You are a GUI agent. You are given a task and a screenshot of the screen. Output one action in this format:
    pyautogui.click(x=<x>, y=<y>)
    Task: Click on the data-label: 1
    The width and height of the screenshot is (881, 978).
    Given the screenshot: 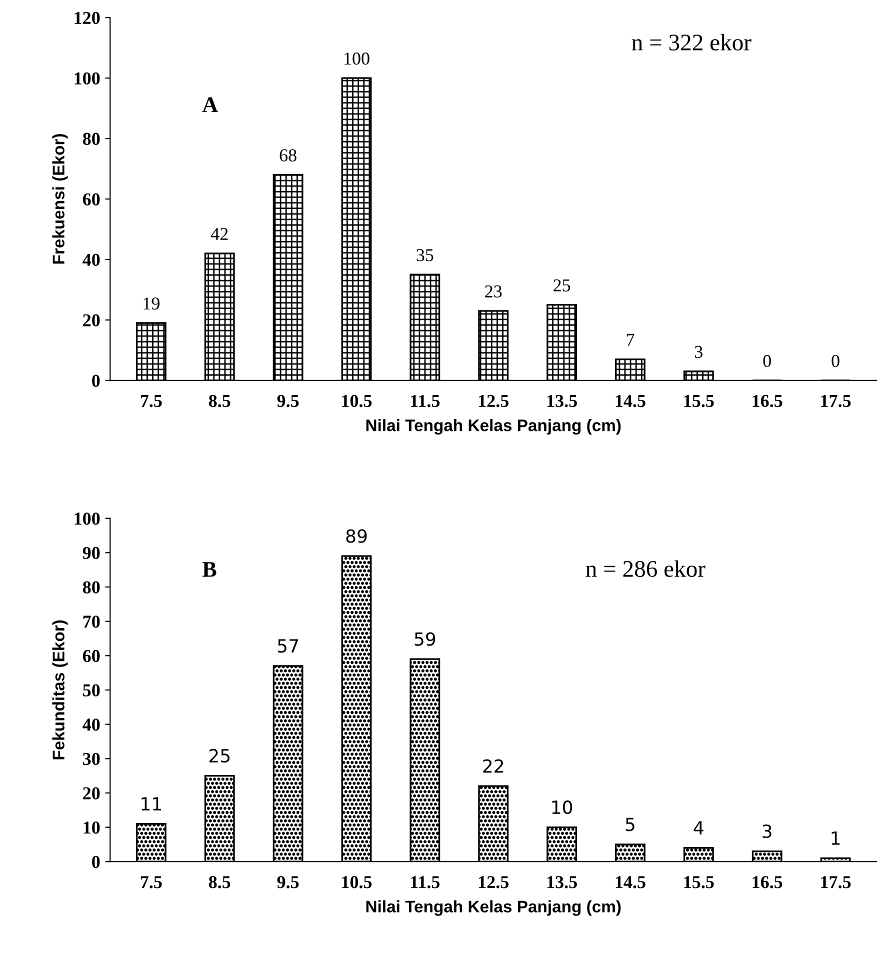 What is the action you would take?
    pyautogui.click(x=836, y=838)
    